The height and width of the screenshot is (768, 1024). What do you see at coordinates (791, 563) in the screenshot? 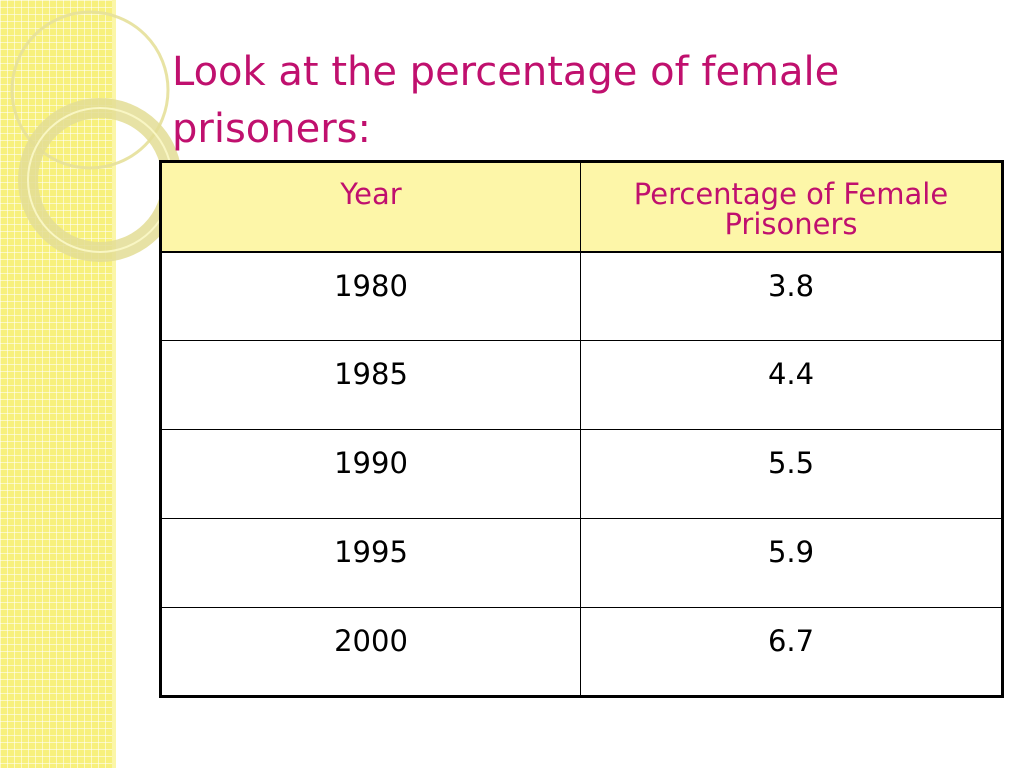
I see `cell-percentage: 5.9` at bounding box center [791, 563].